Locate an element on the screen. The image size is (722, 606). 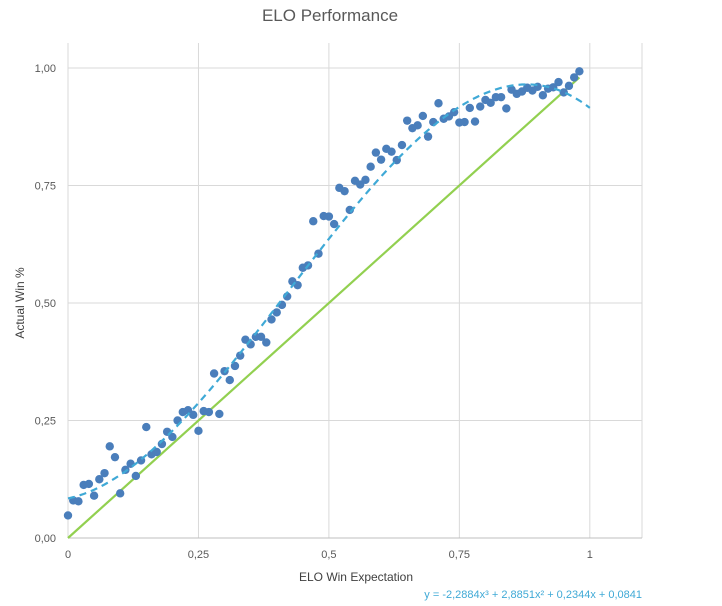
y-axis-label: Actual Win % is located at coordinates (20, 303).